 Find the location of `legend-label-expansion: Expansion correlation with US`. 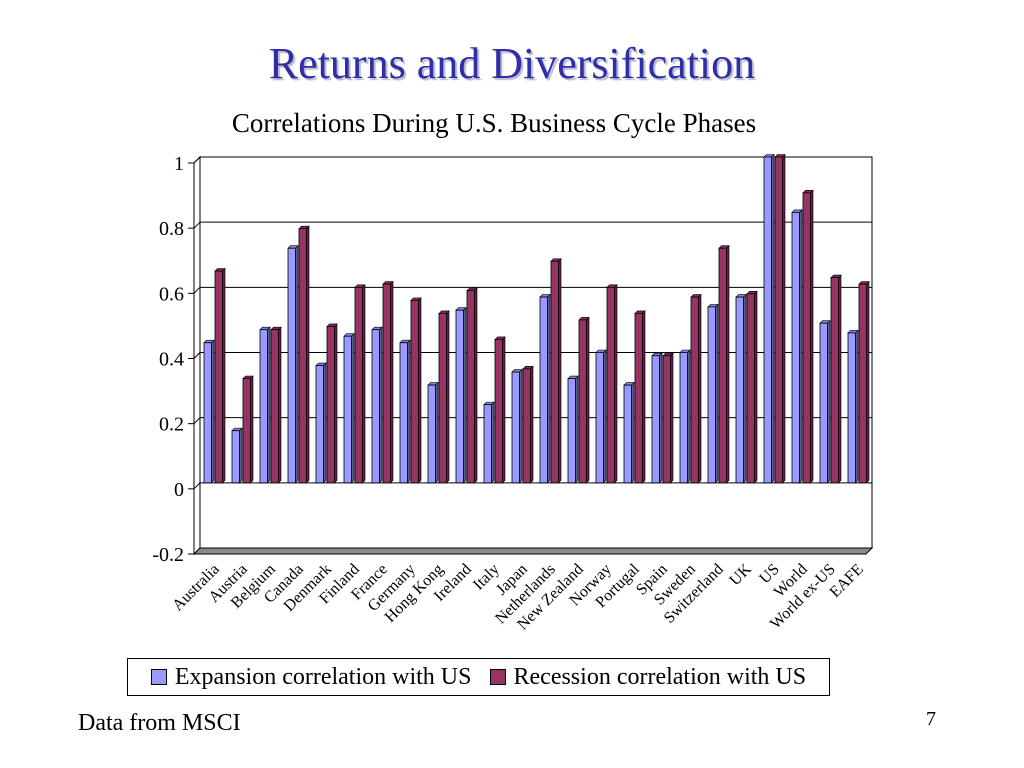

legend-label-expansion: Expansion correlation with US is located at coordinates (323, 676).